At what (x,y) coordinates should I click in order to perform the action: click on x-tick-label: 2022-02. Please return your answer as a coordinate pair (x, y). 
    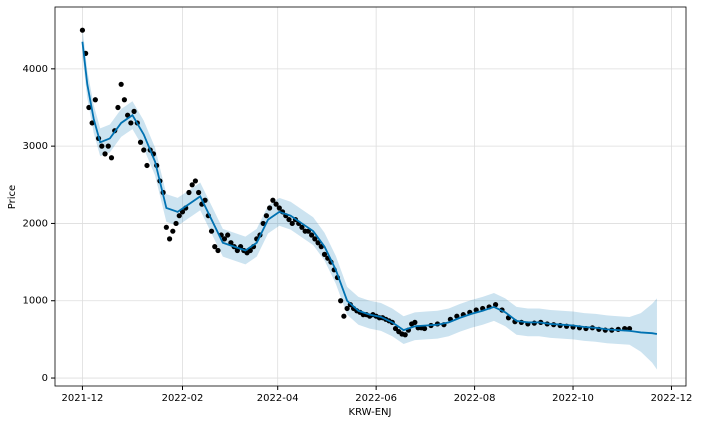
    Looking at the image, I should click on (183, 398).